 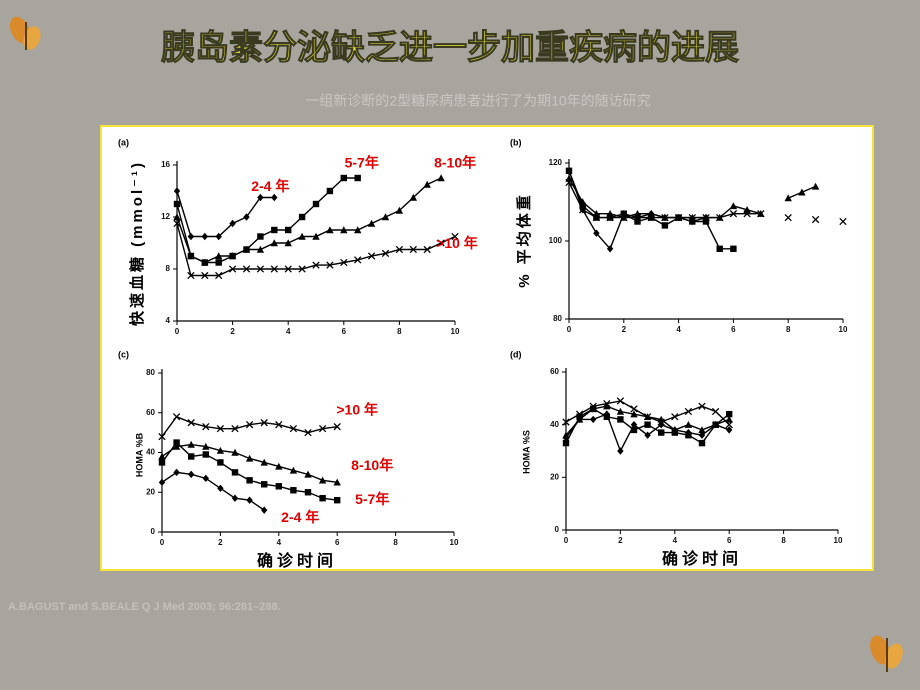 I want to click on series-label: 5-7年, so click(x=372, y=499).